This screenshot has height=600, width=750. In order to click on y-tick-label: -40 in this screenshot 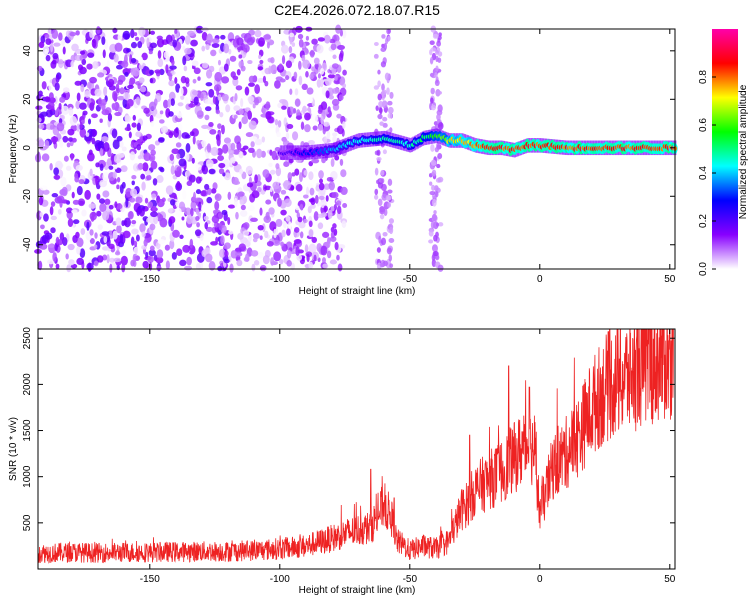, I will do `click(27, 244)`.